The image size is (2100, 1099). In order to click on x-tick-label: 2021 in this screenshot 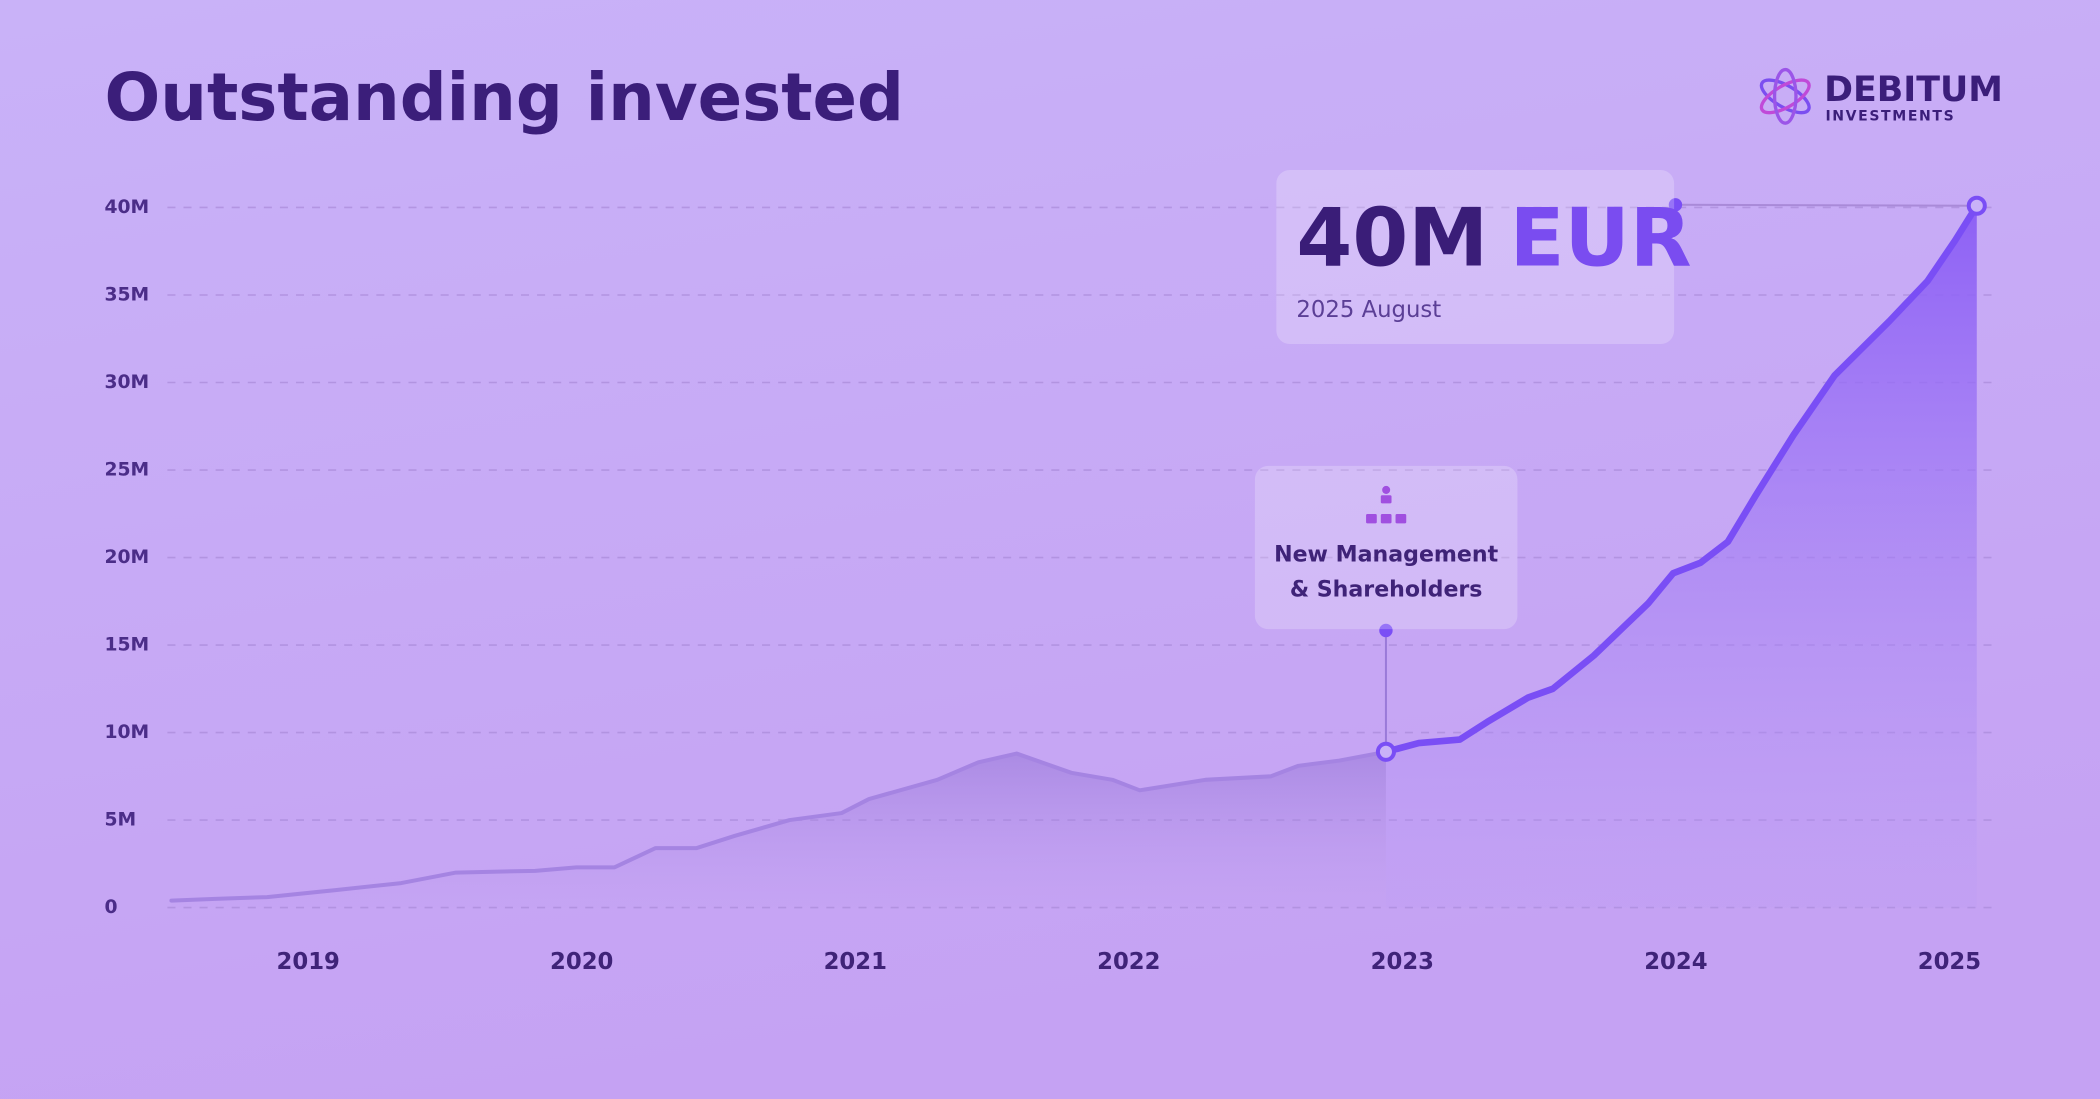, I will do `click(855, 962)`.